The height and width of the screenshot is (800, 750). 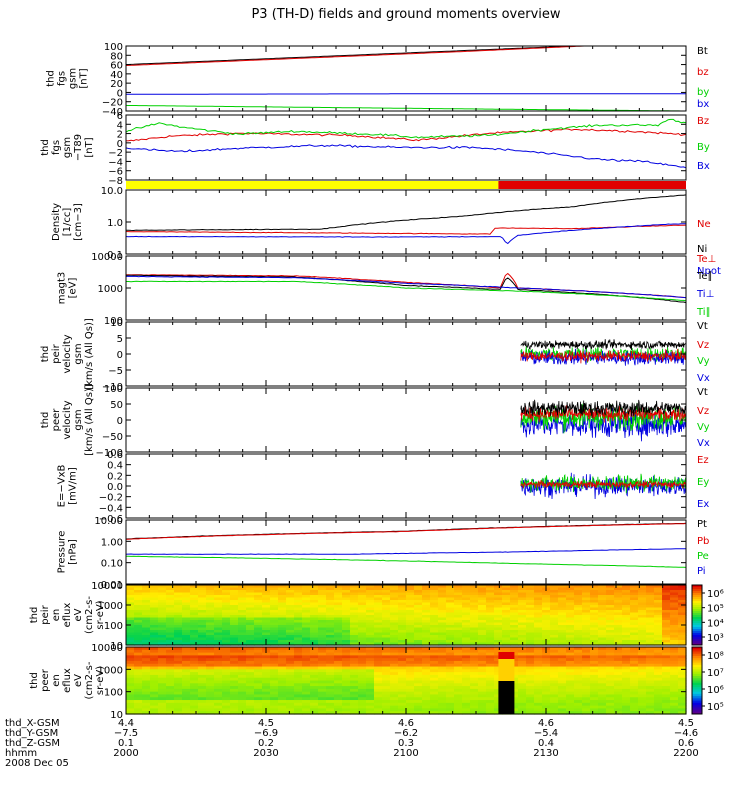 I want to click on y-axis-label-line: Pressure, so click(x=62, y=552).